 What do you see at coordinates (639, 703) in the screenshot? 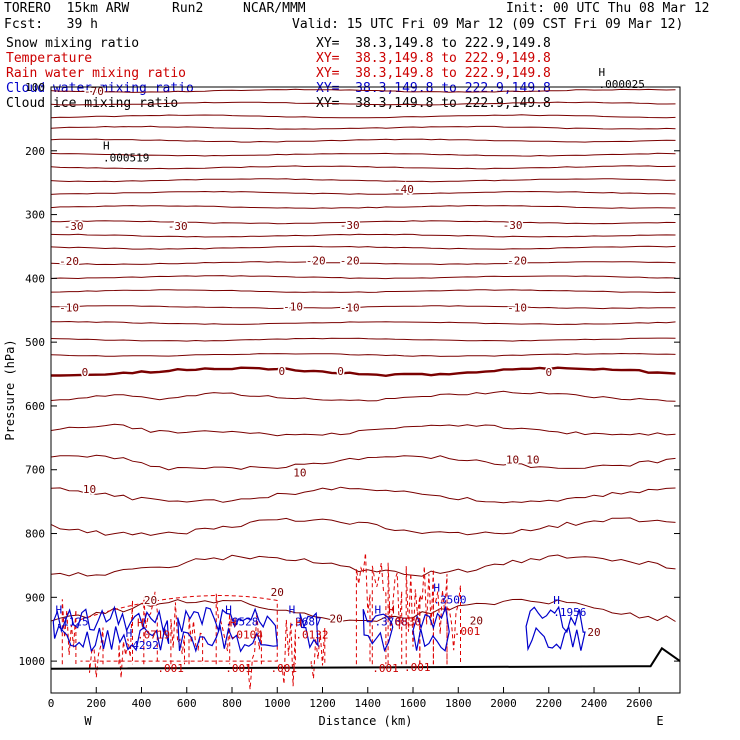
I see `x-tick-label: 2600` at bounding box center [639, 703].